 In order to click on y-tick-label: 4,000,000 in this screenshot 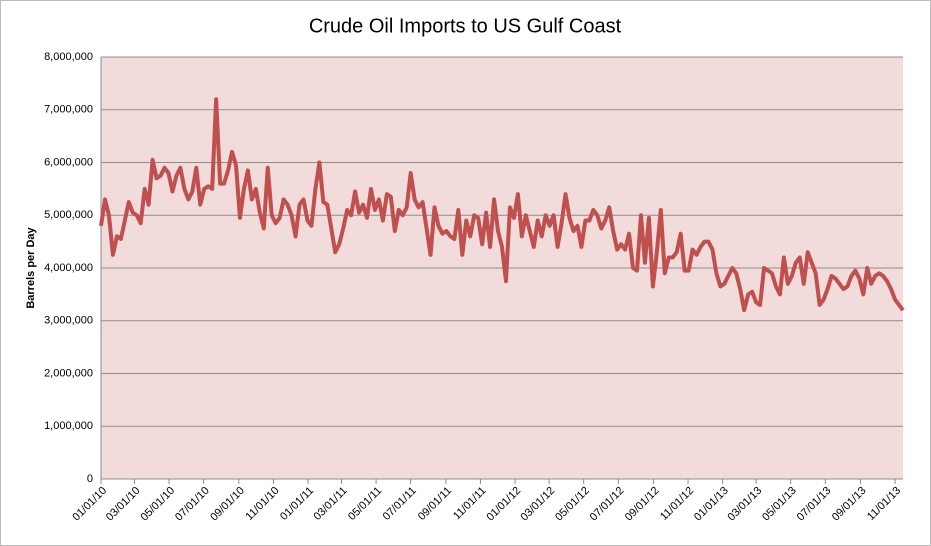, I will do `click(68, 268)`.